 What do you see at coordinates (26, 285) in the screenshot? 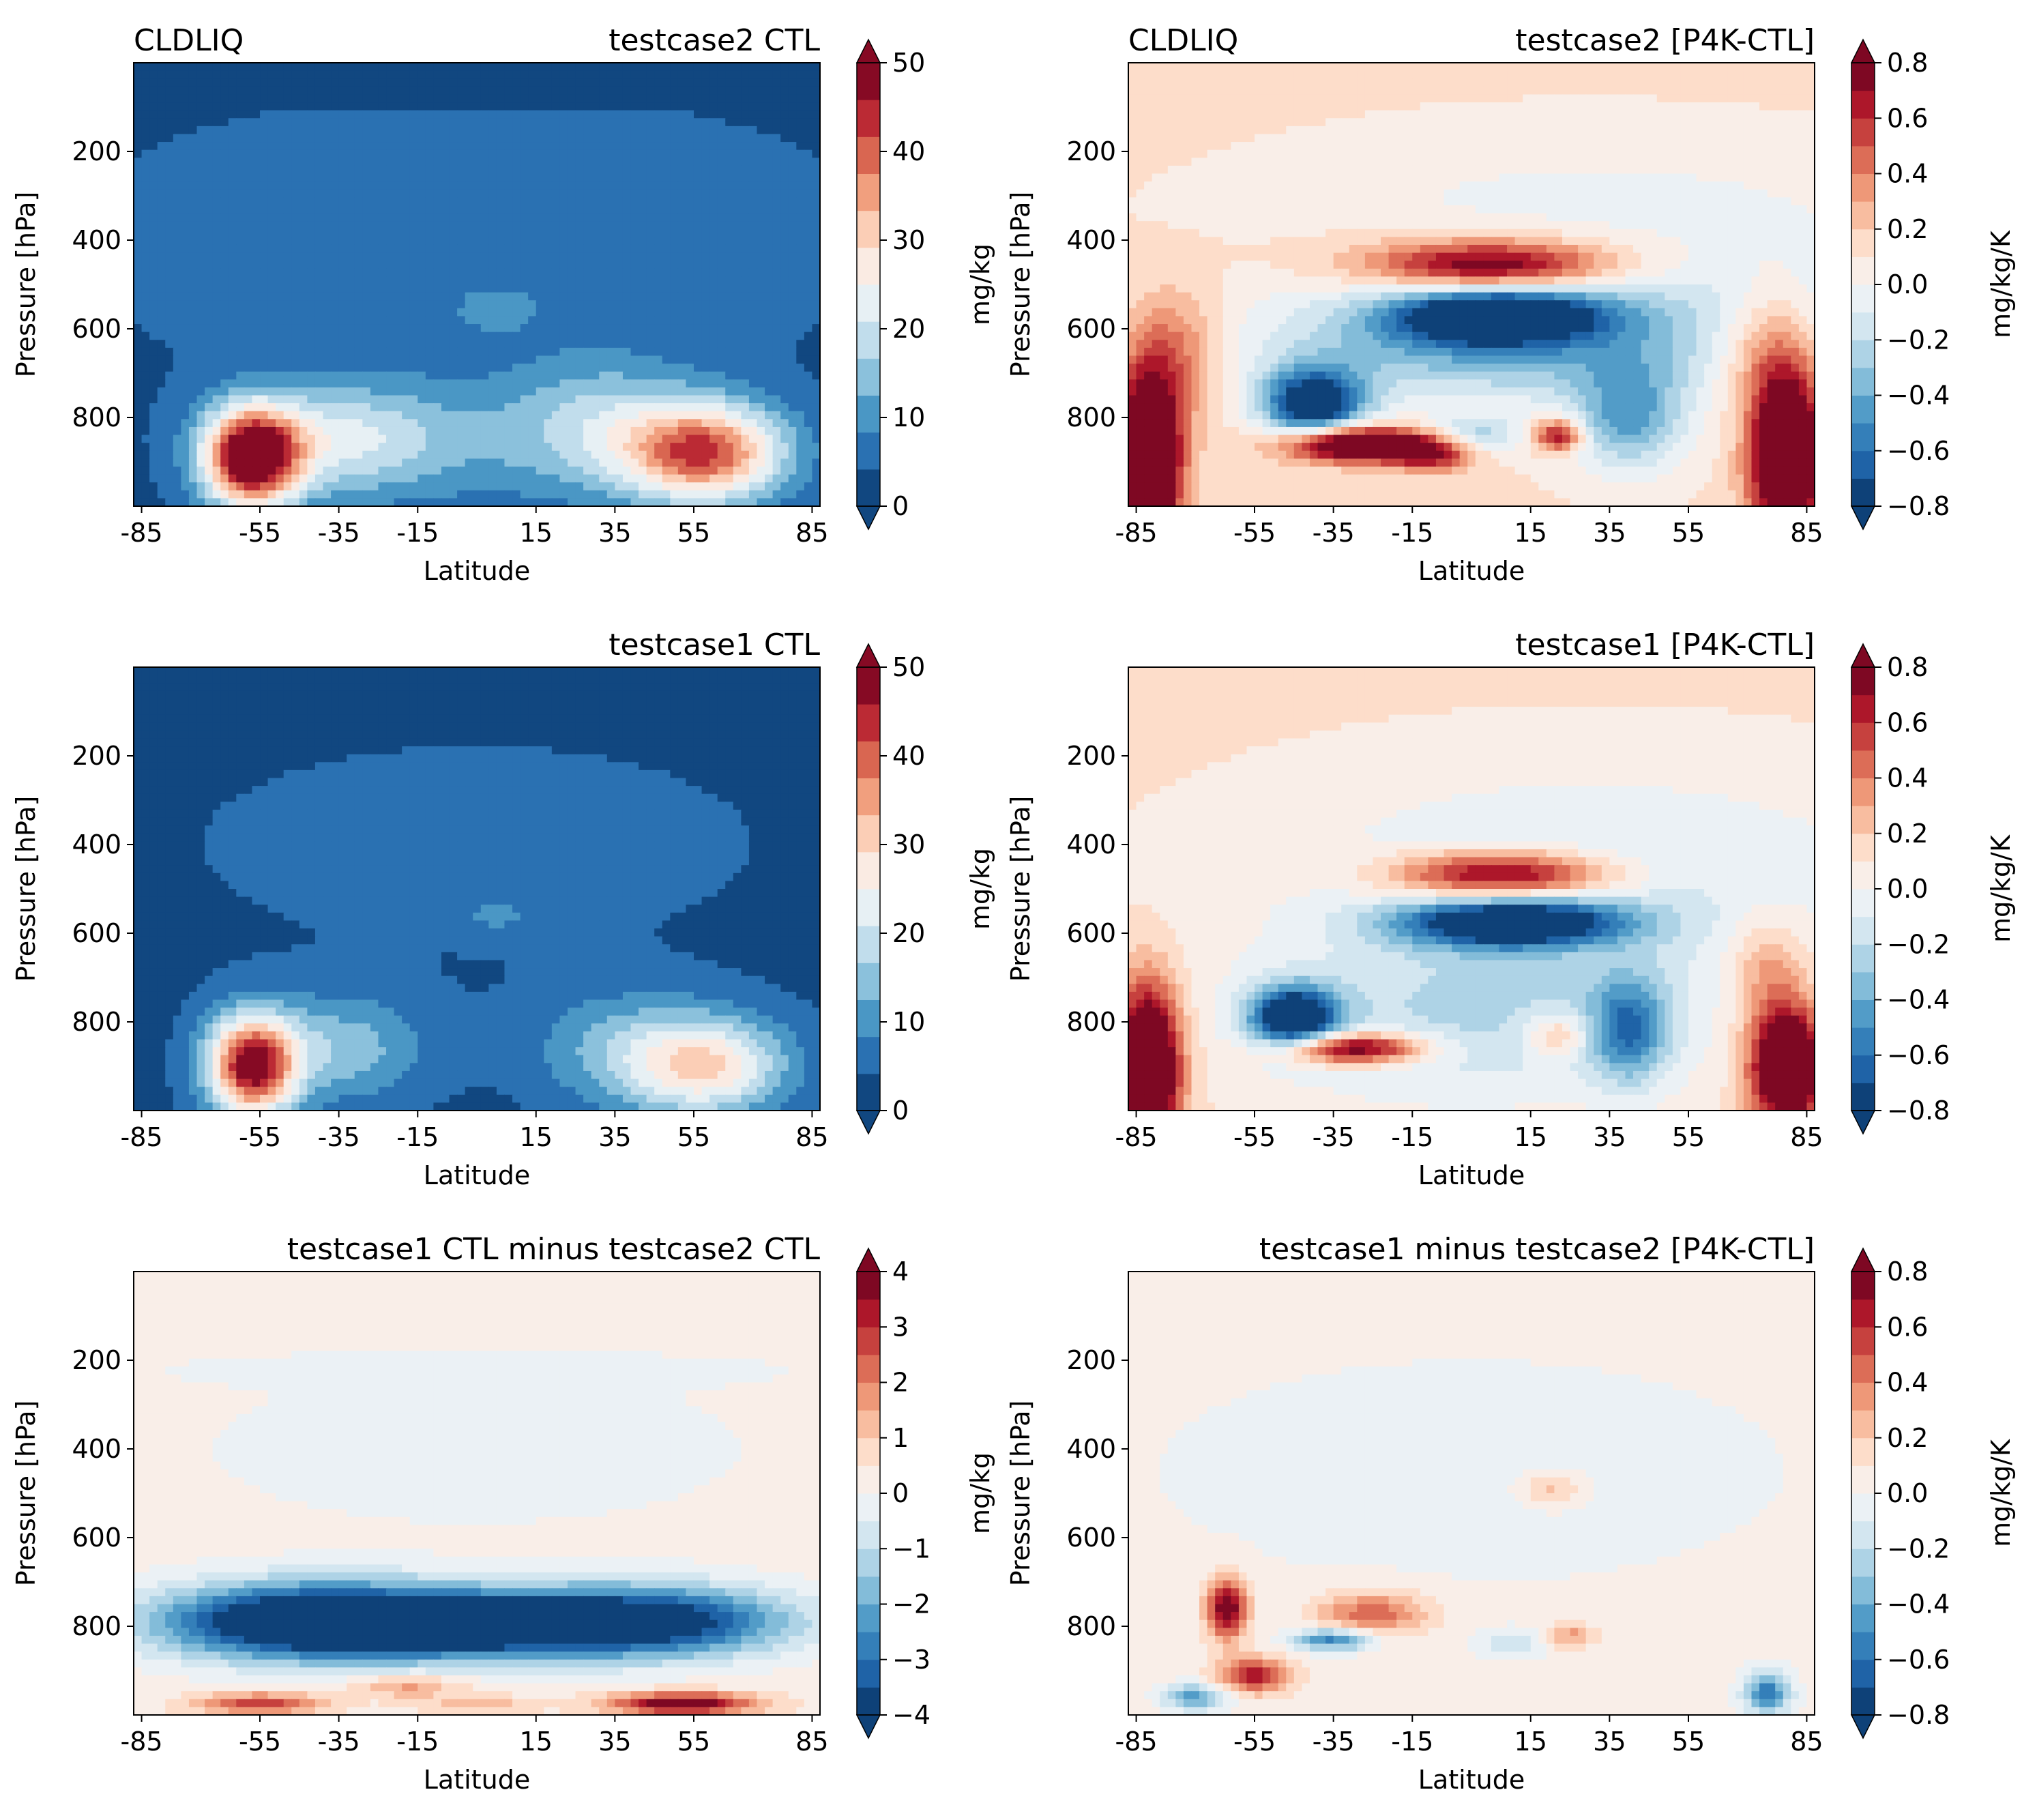
I see `y-axis-label: Pressure [hPa]` at bounding box center [26, 285].